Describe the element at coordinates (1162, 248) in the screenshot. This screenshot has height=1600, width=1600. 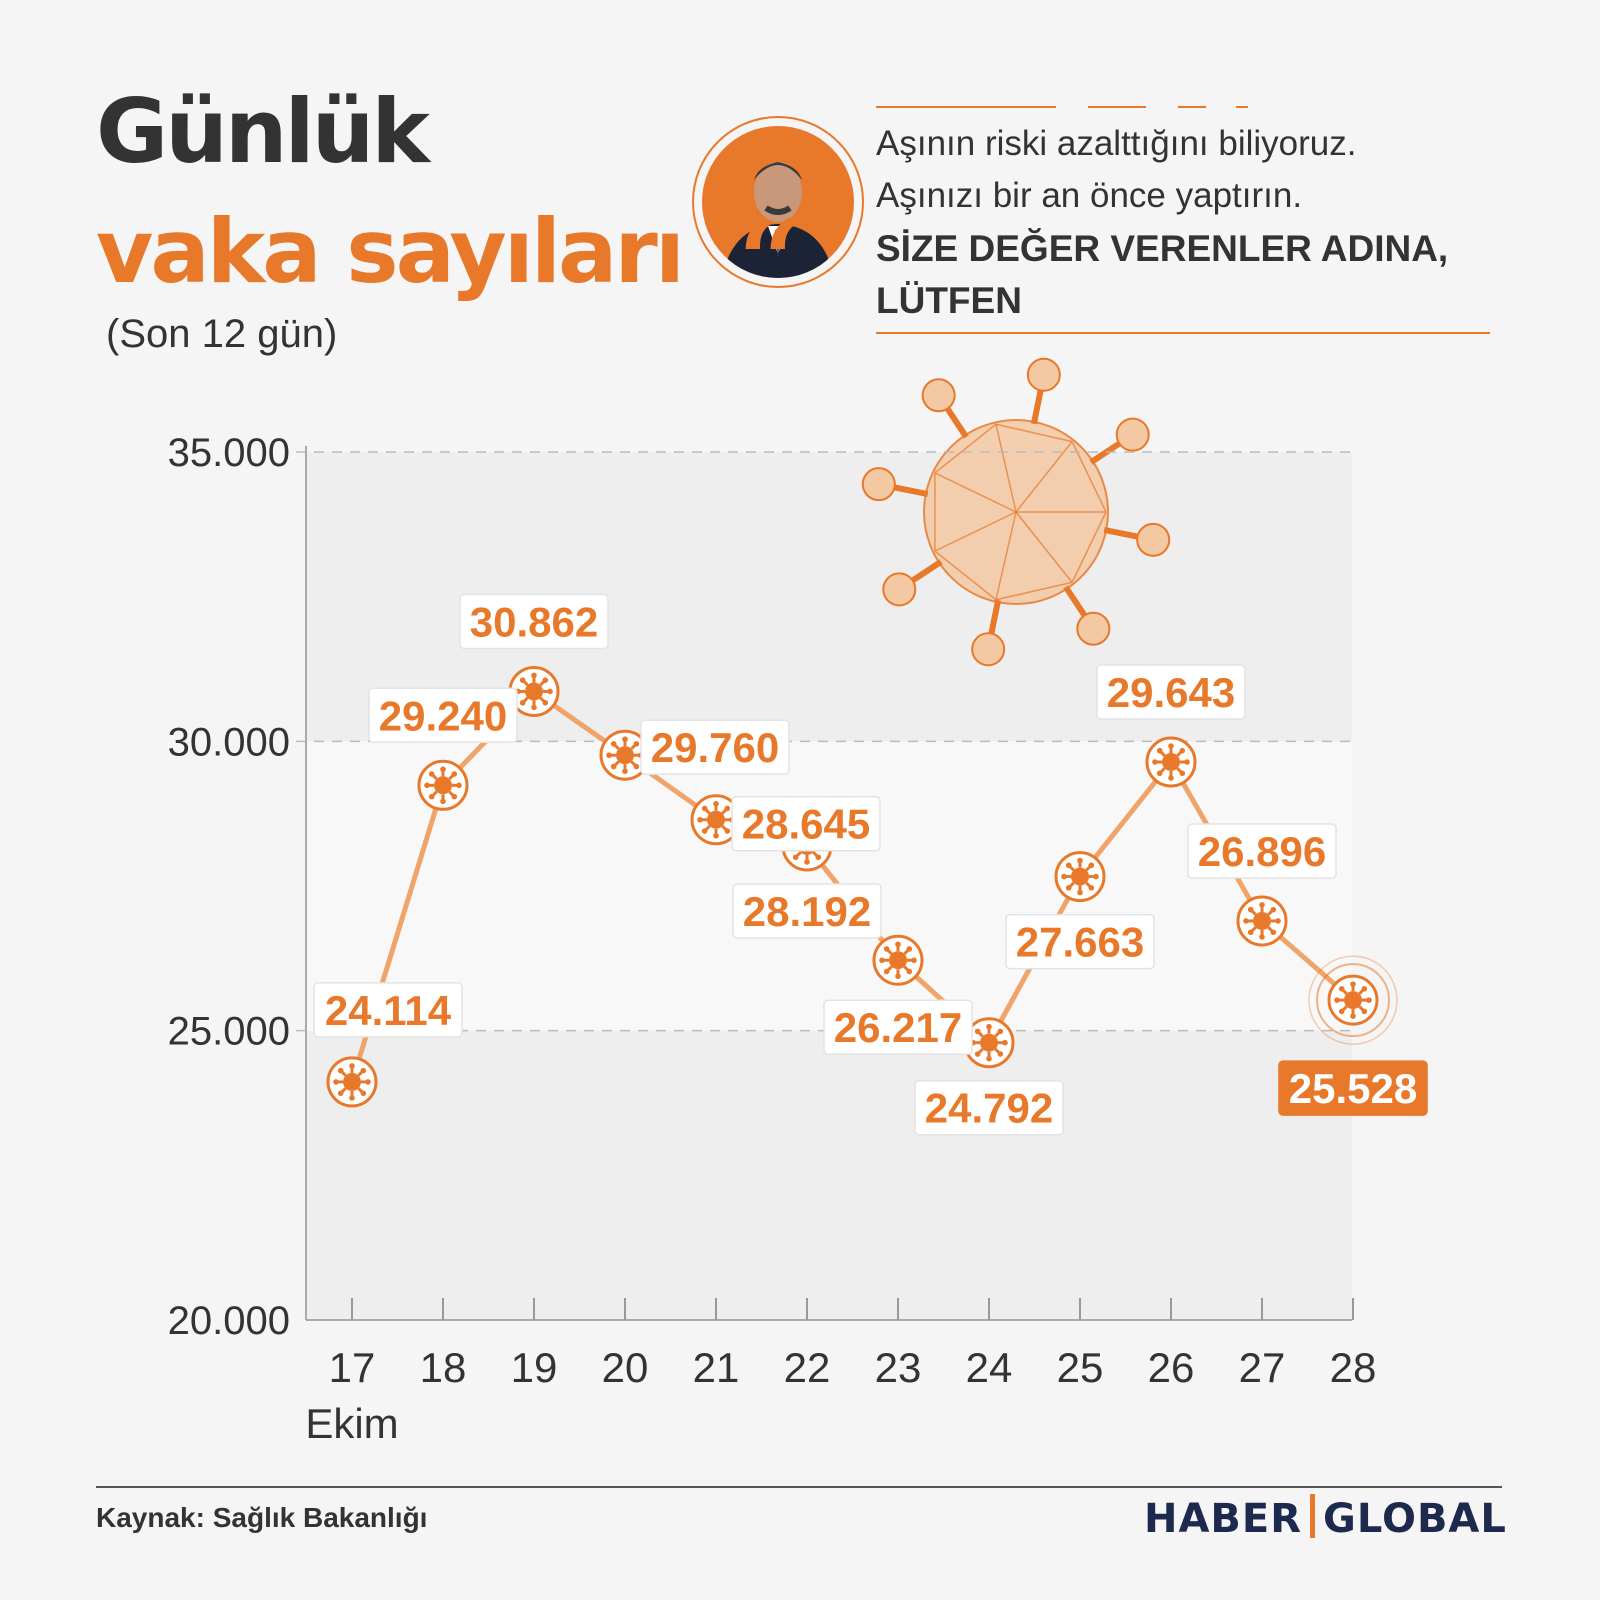
I see `quote-line-3: SİZE DEĞER VERENLER ADINA,` at that location.